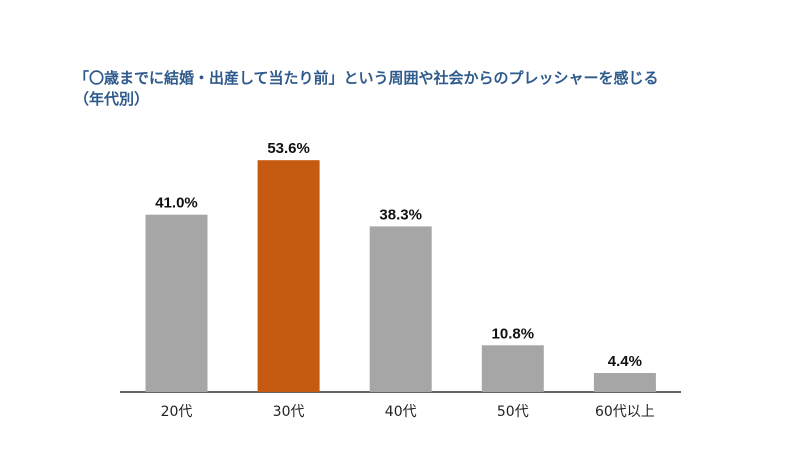 The width and height of the screenshot is (800, 450). What do you see at coordinates (625, 361) in the screenshot?
I see `bar-value-label-5: 4.4%` at bounding box center [625, 361].